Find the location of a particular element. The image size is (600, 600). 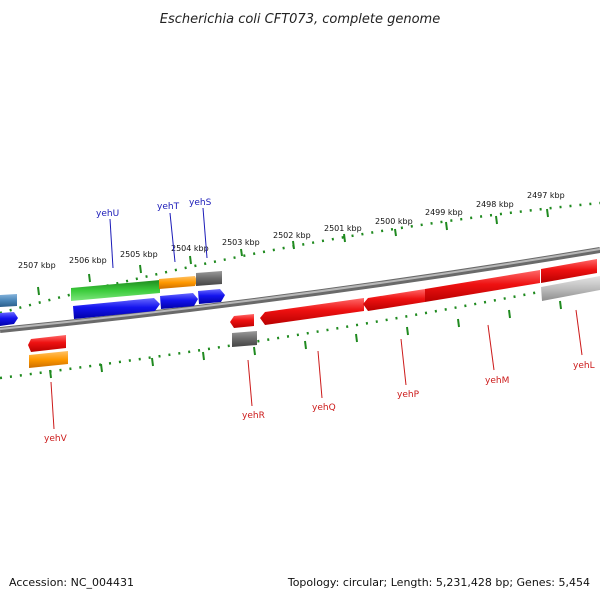

gene-red-yehP is located at coordinates (394, 300).